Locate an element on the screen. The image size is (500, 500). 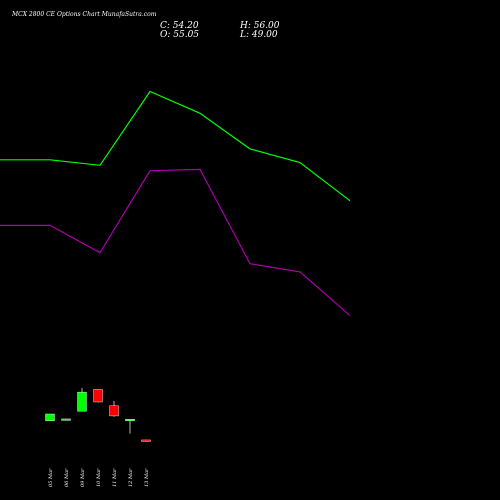
x-tick-label: 10 Mar is located at coordinates (99, 477).